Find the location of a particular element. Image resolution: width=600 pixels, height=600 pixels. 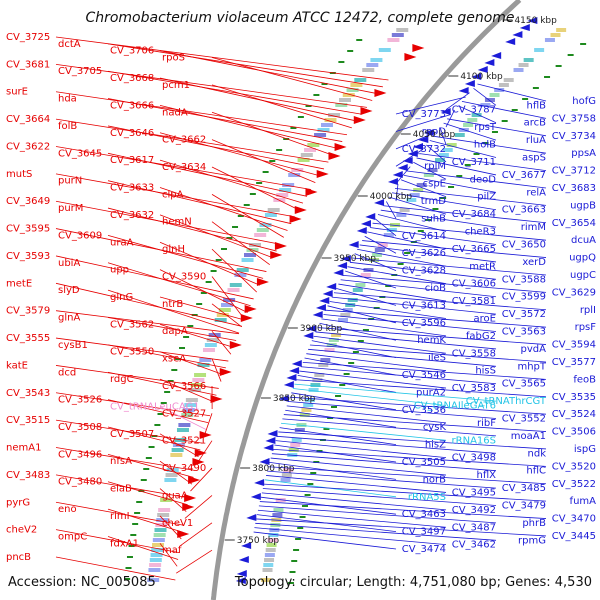

left-gene-label: CV_3645 is located at coordinates (80, 153).